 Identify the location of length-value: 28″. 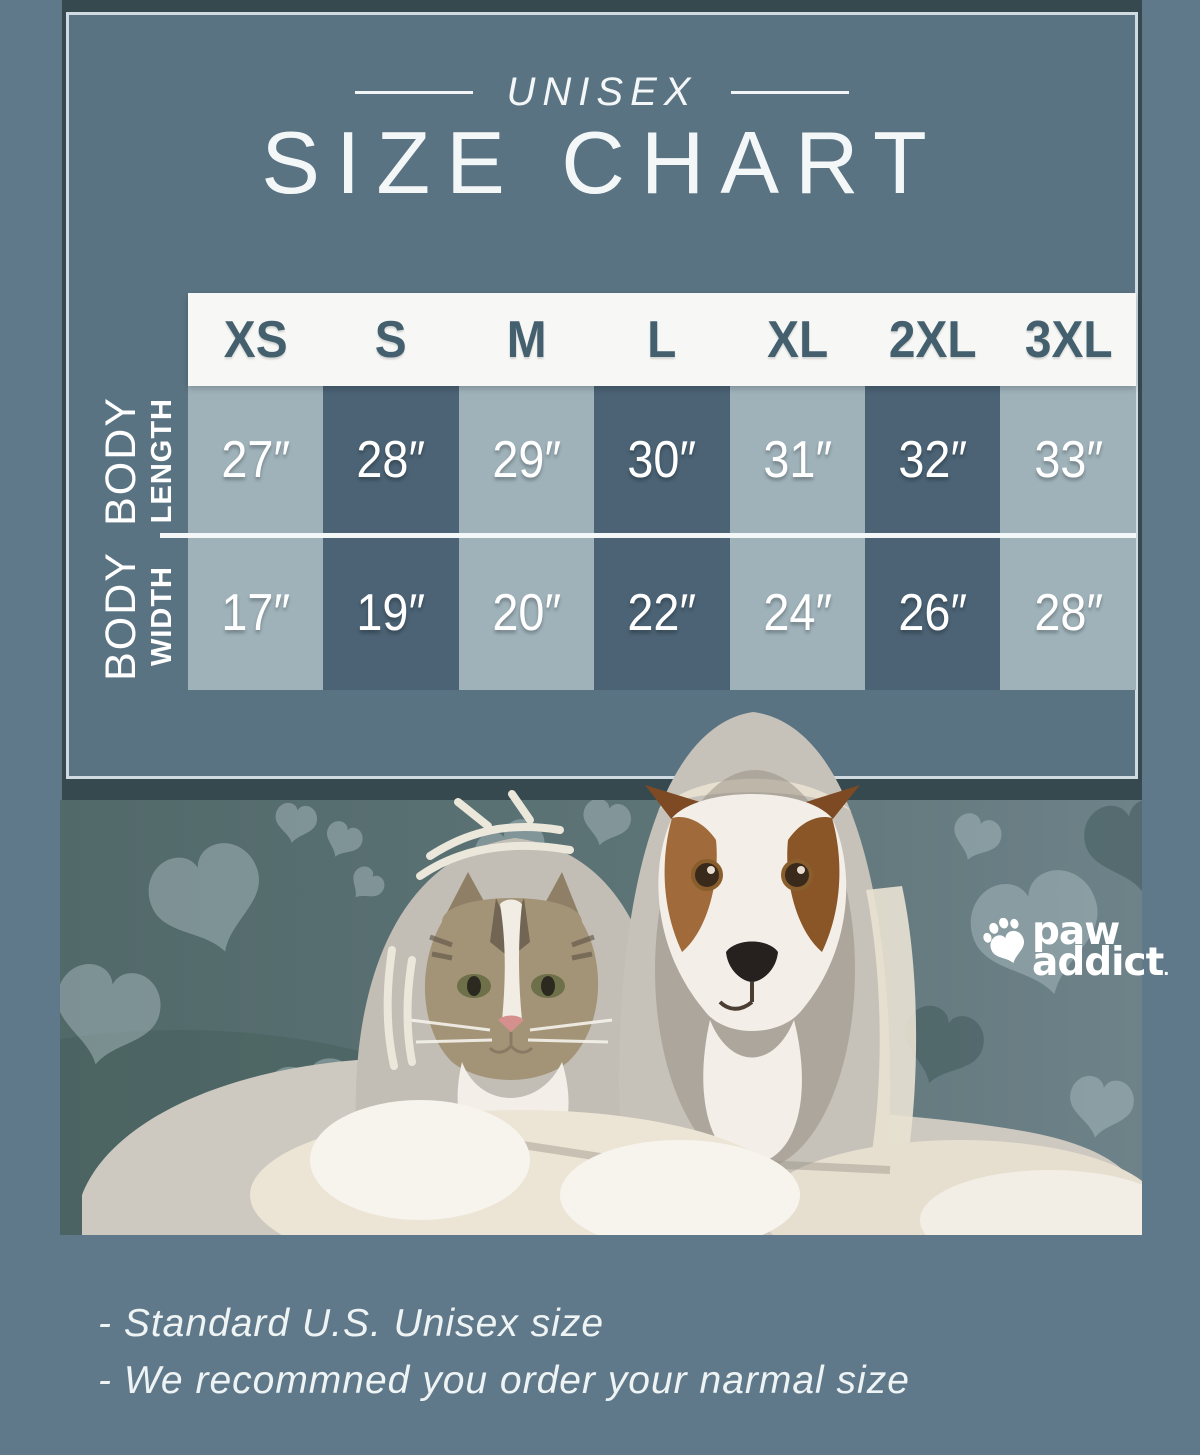
(391, 459).